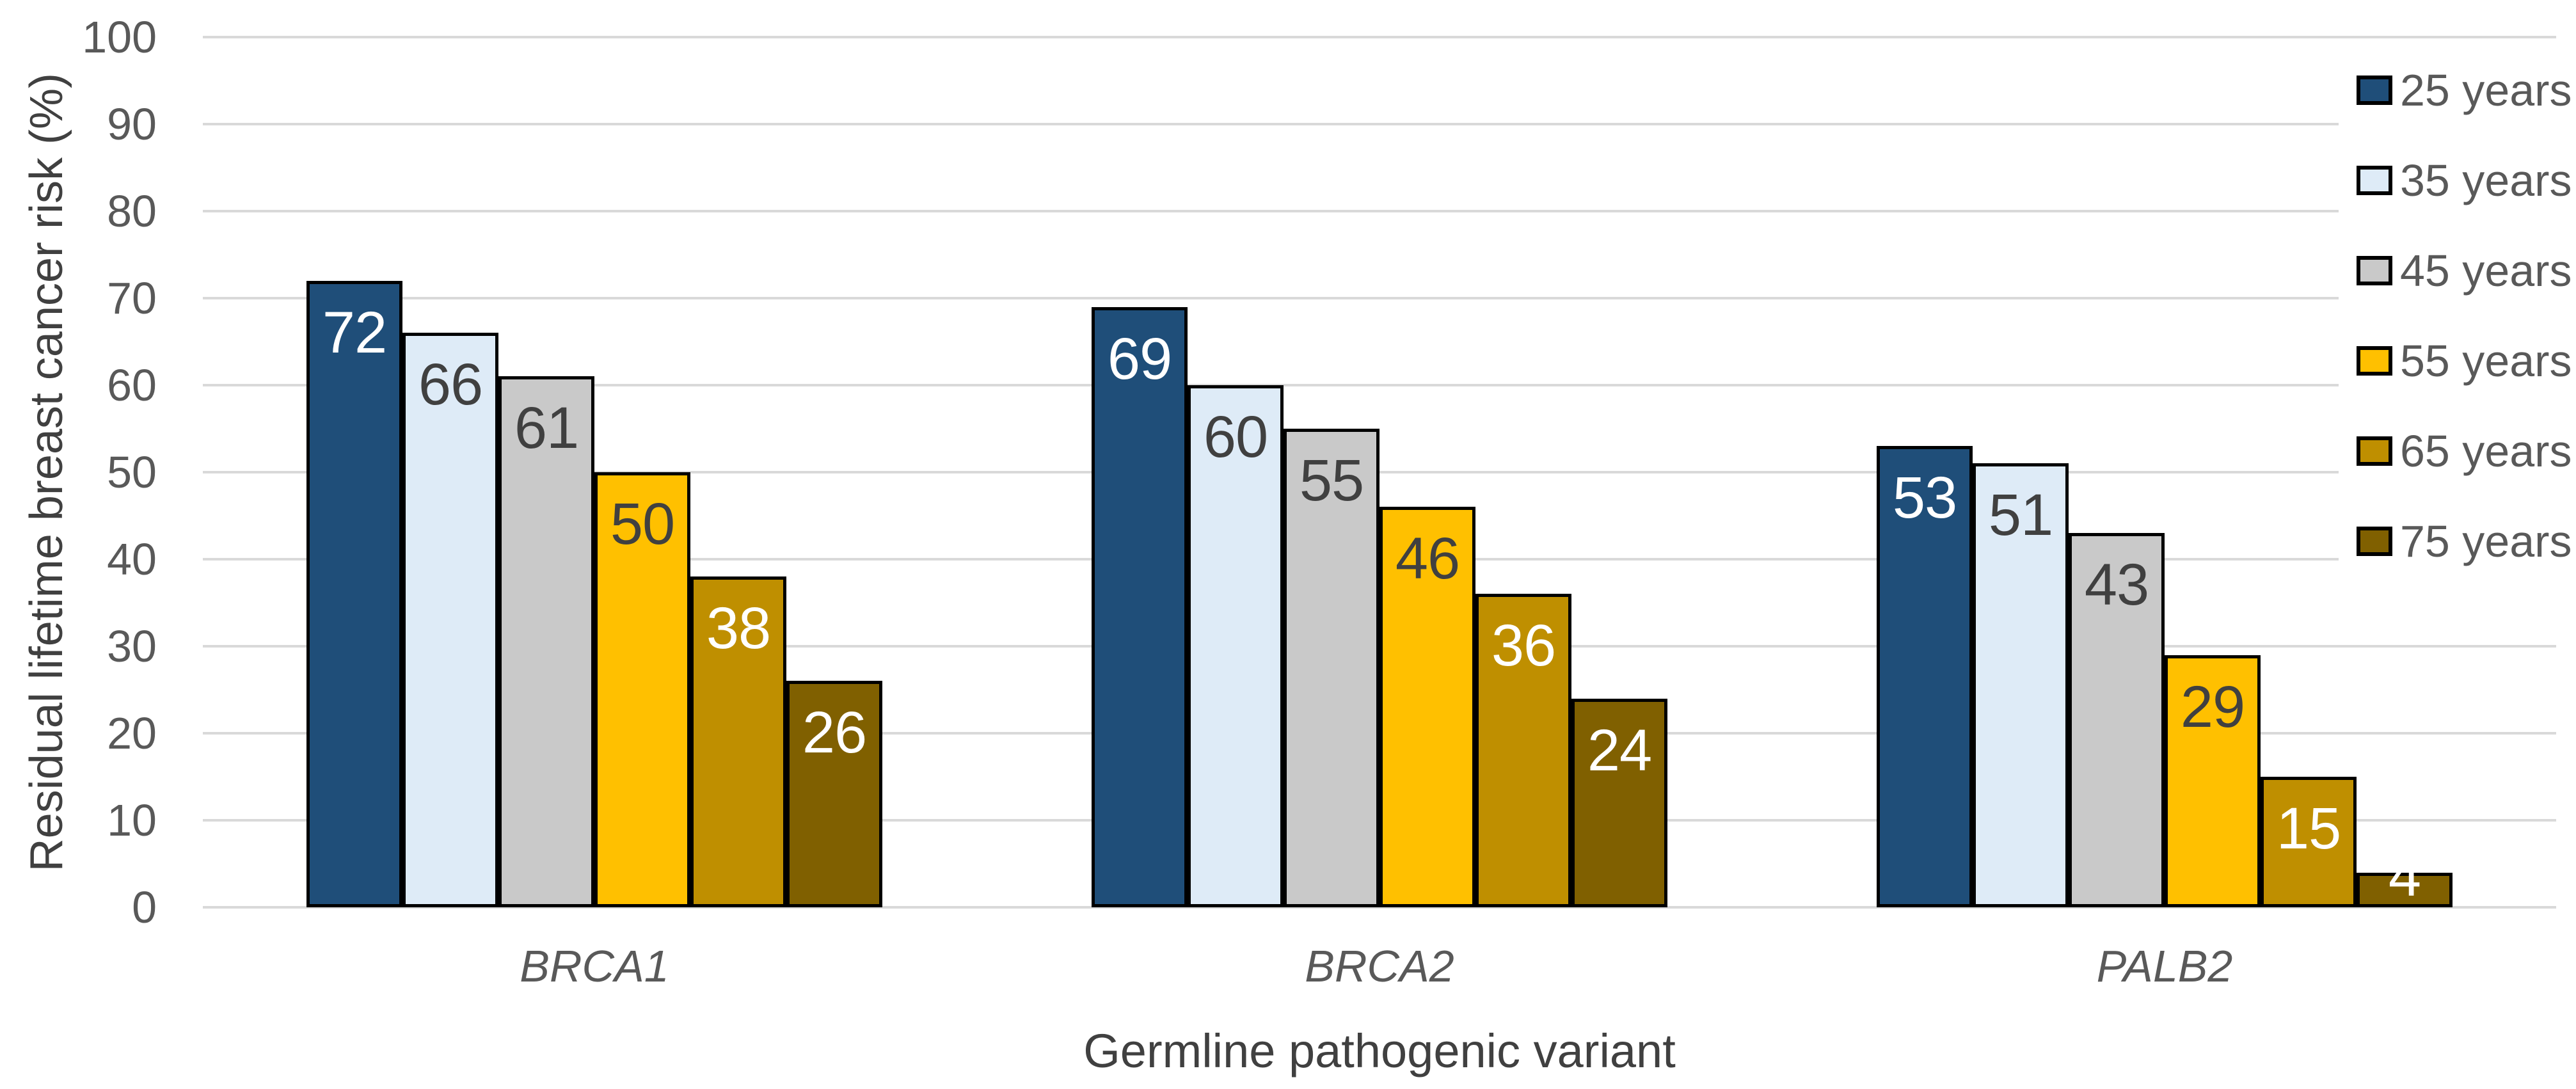  Describe the element at coordinates (1427, 707) in the screenshot. I see `bar-brca2-55-years: 46` at that location.